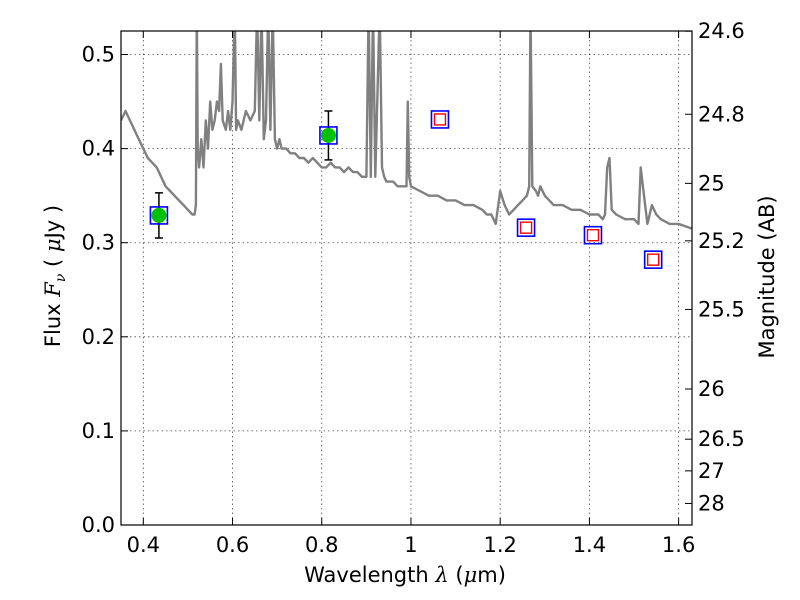 This screenshot has height=600, width=800. Describe the element at coordinates (711, 471) in the screenshot. I see `mag-tick-label: 27` at that location.